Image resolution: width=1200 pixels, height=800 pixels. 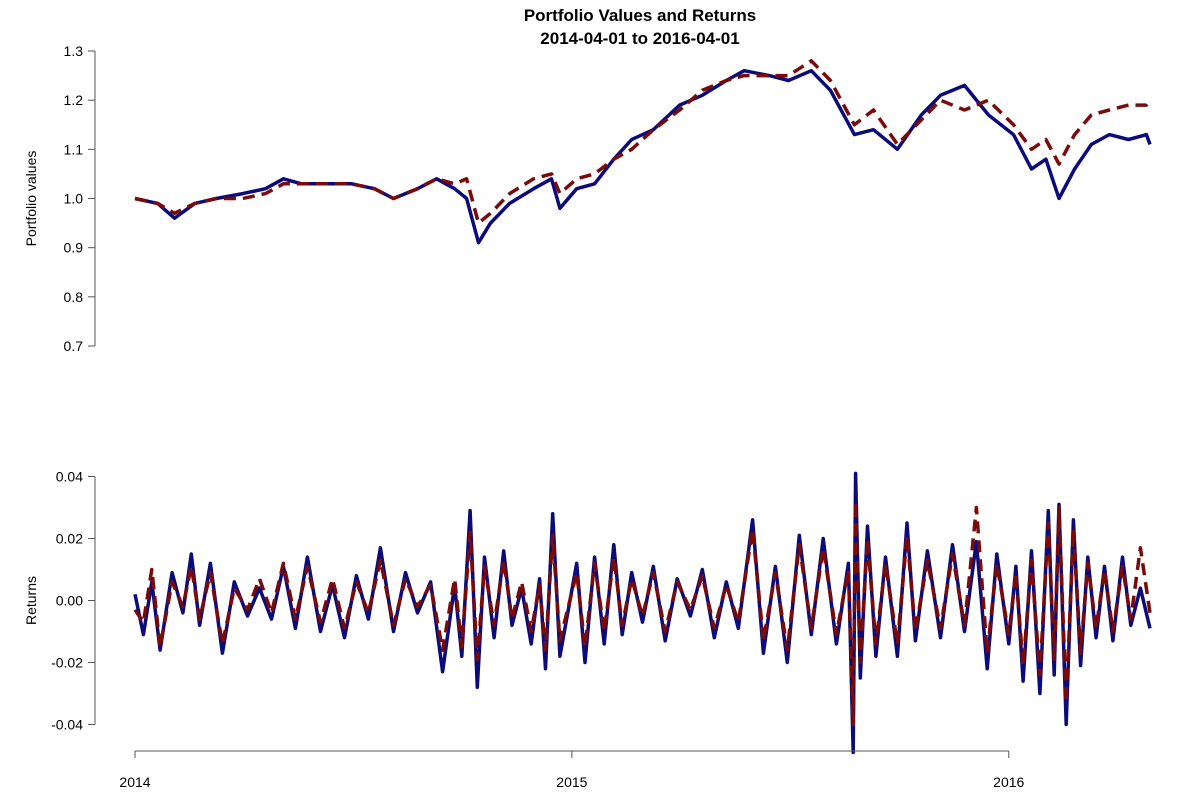 What do you see at coordinates (31, 199) in the screenshot?
I see `values-y-axis-label: Portfolio values` at bounding box center [31, 199].